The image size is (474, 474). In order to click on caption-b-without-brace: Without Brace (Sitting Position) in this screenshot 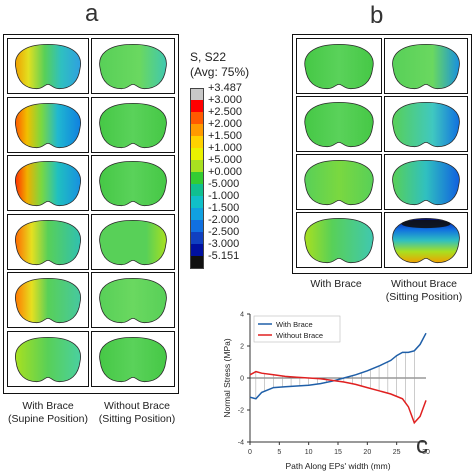, I will do `click(424, 291)`.